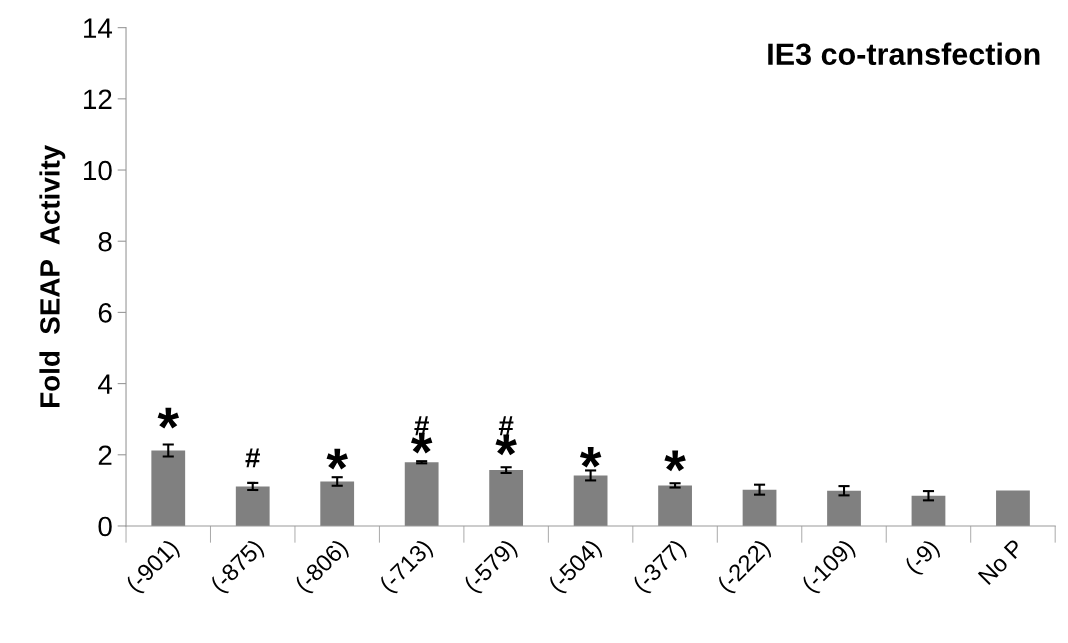 The width and height of the screenshot is (1068, 643). Describe the element at coordinates (1001, 562) in the screenshot. I see `x-tick-label: No P` at that location.